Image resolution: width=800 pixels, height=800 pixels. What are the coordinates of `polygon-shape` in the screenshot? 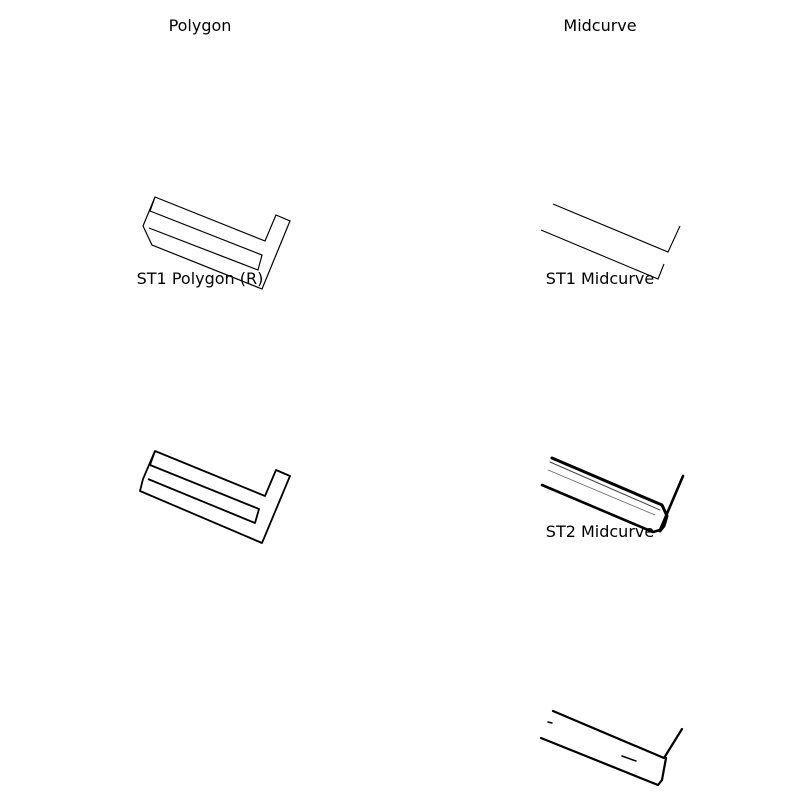 It's located at (216, 243).